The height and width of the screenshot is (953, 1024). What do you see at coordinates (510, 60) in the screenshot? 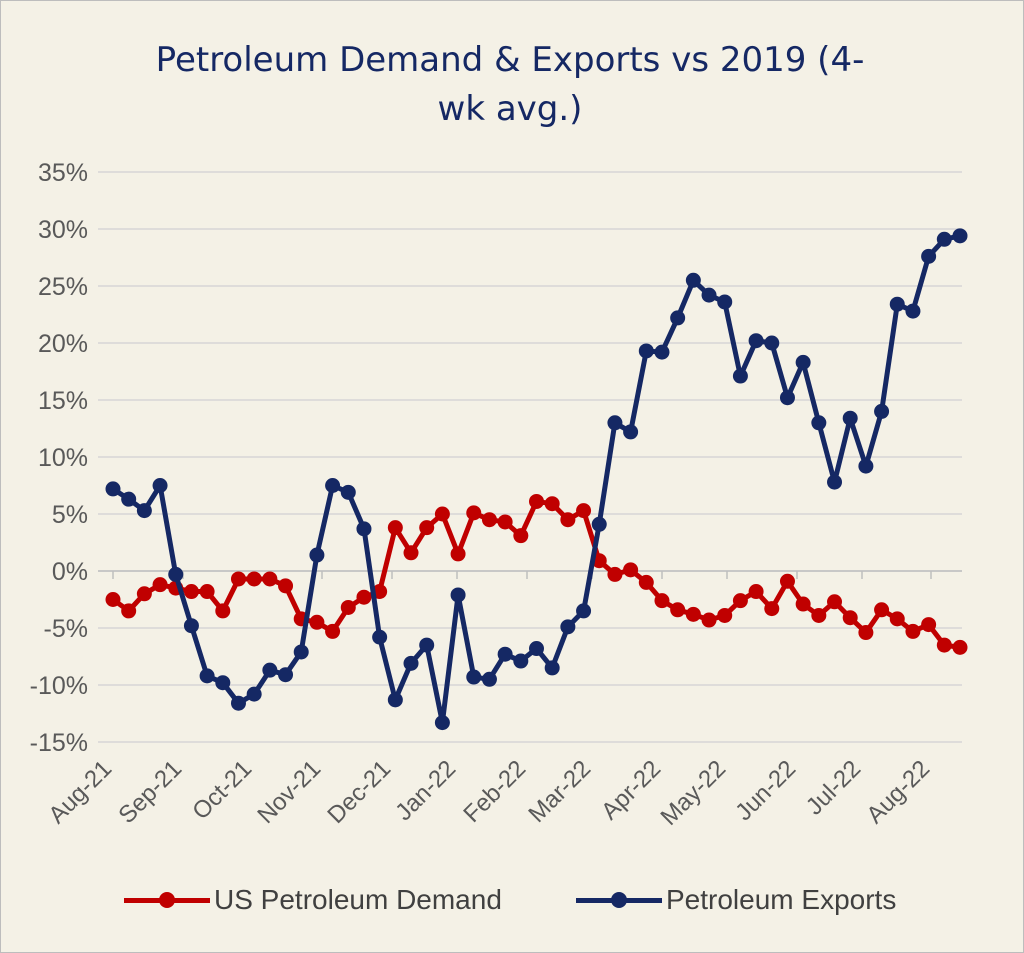
I see `chart-title-line-1: Petroleum Demand & Exports vs 2019 (4-` at bounding box center [510, 60].